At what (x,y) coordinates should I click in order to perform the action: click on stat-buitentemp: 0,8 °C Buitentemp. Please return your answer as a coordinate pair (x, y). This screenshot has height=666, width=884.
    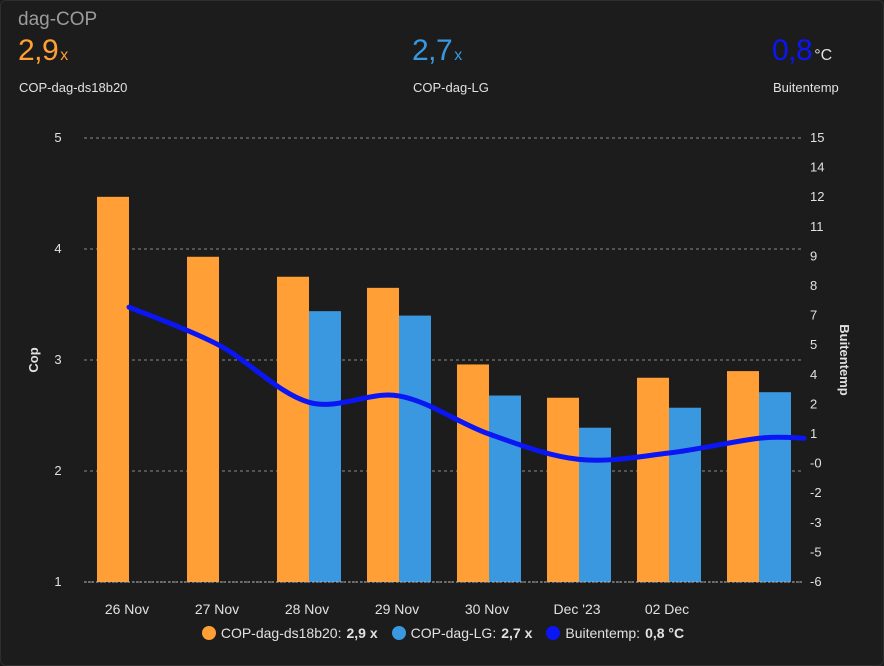
    Looking at the image, I should click on (805, 64).